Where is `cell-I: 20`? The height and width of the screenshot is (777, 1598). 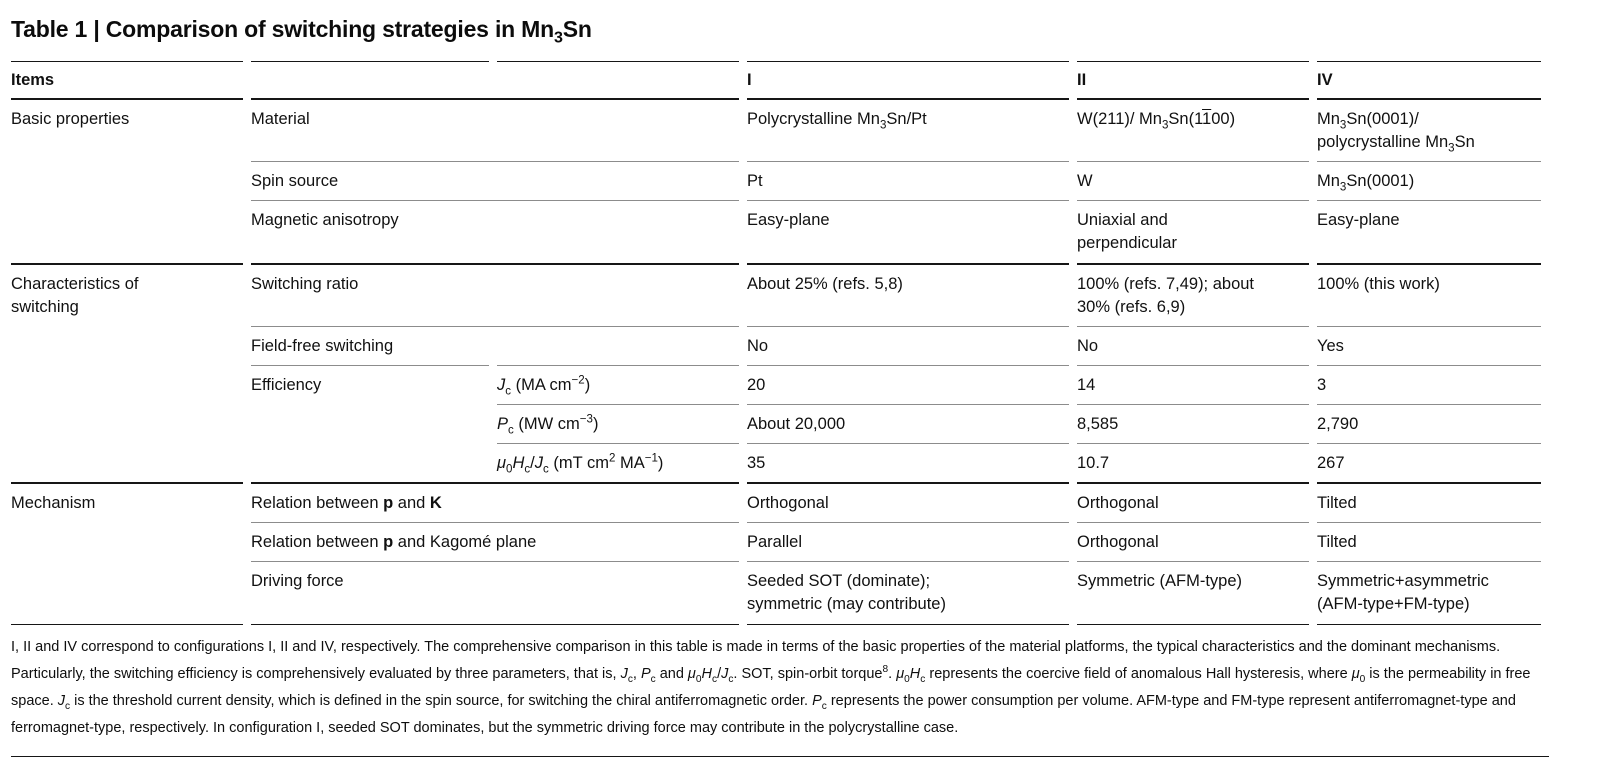
cell-I: 20 is located at coordinates (908, 384).